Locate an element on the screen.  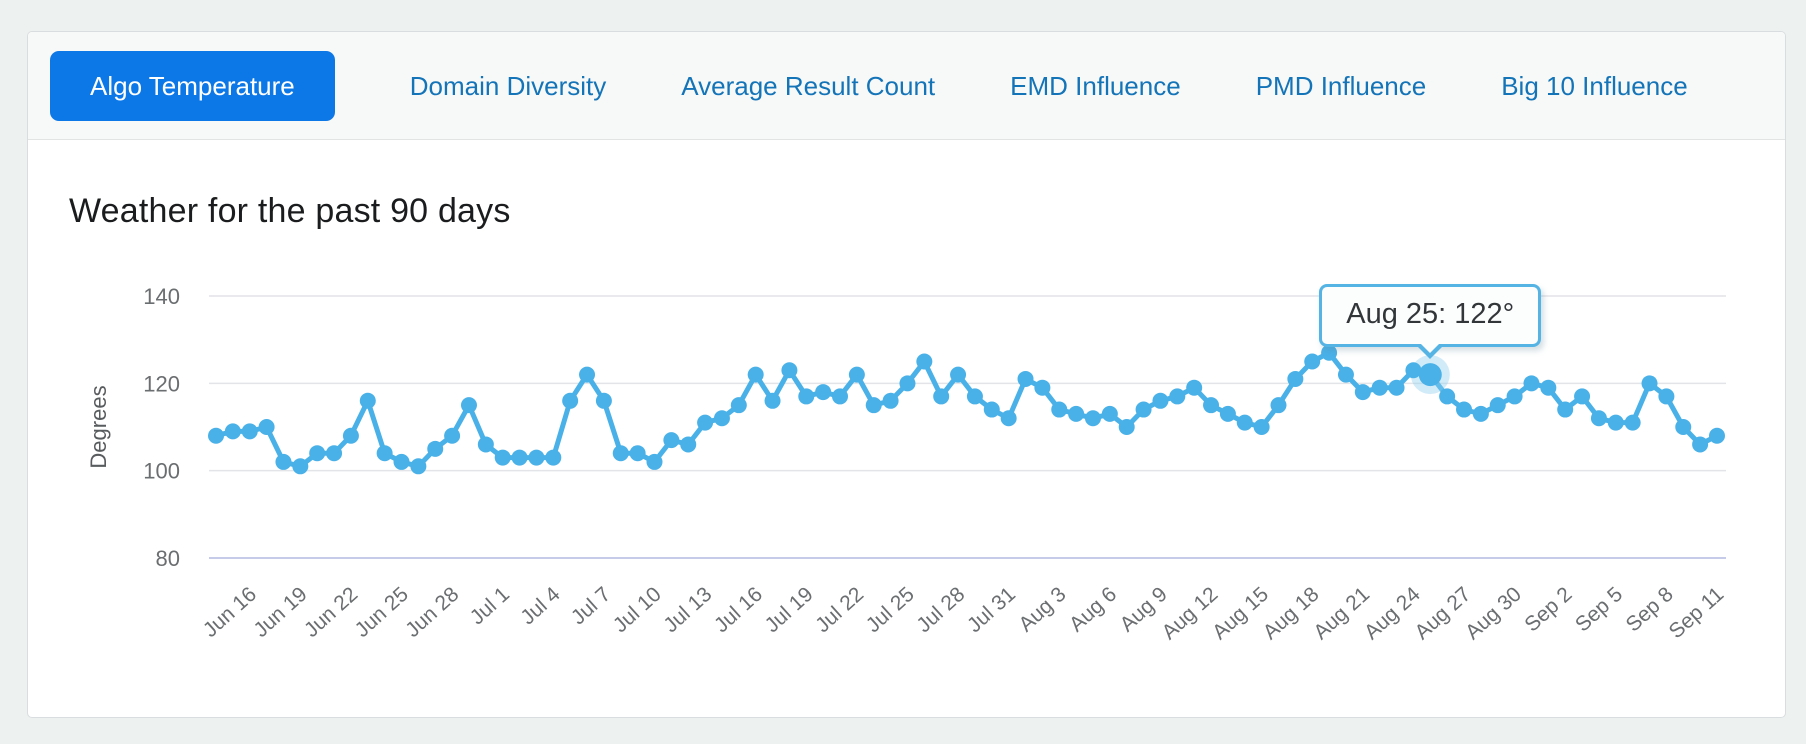
tab-algo-temperature: Algo Temperature is located at coordinates (192, 85).